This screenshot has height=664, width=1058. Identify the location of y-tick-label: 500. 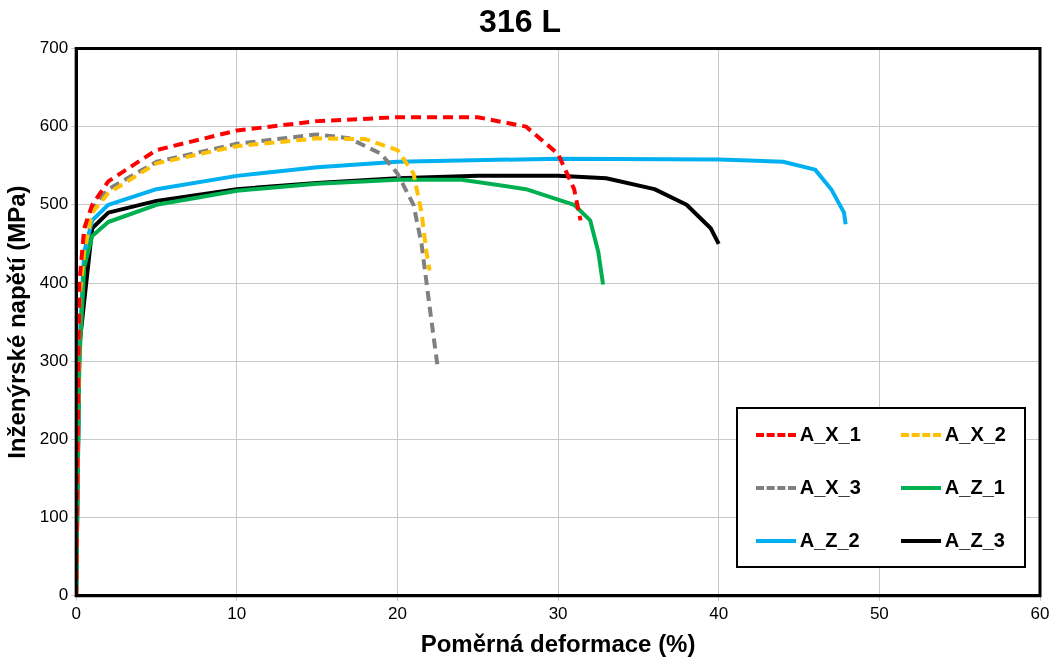
(54, 204).